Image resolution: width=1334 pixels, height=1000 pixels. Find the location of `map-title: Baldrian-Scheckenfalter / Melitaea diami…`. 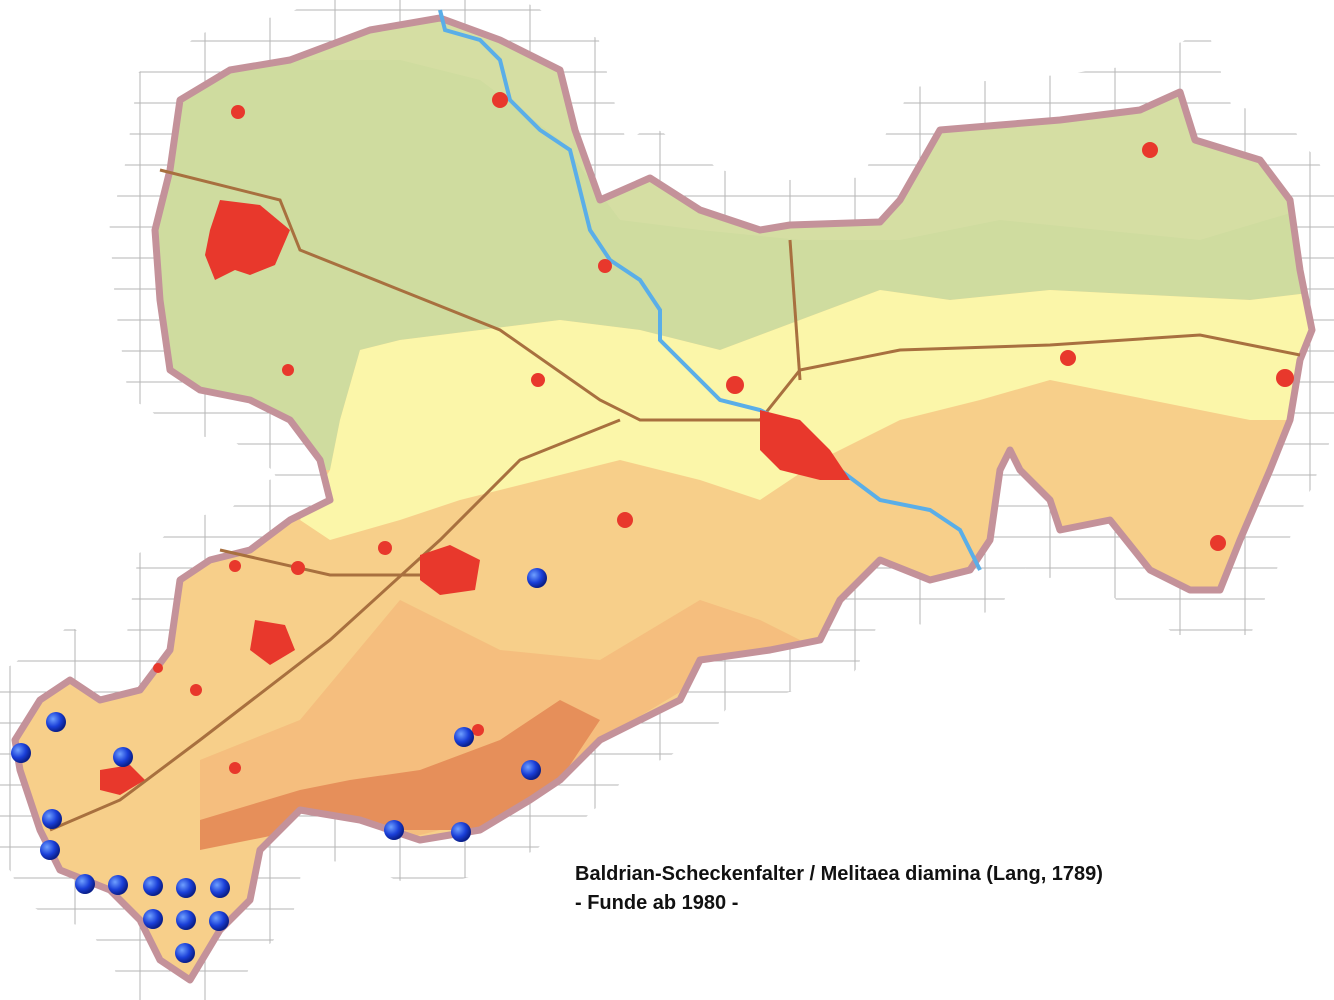

map-title: Baldrian-Scheckenfalter / Melitaea diami… is located at coordinates (839, 874).